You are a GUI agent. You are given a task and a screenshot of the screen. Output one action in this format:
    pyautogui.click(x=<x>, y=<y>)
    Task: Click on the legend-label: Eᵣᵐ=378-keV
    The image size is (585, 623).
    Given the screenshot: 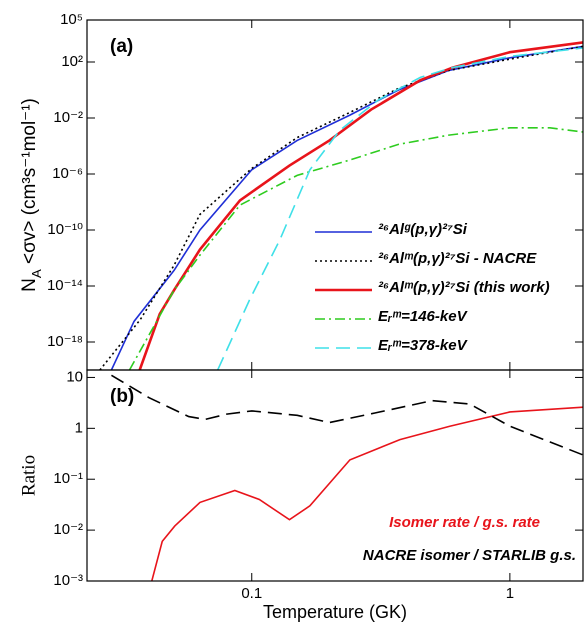 What is the action you would take?
    pyautogui.click(x=423, y=345)
    